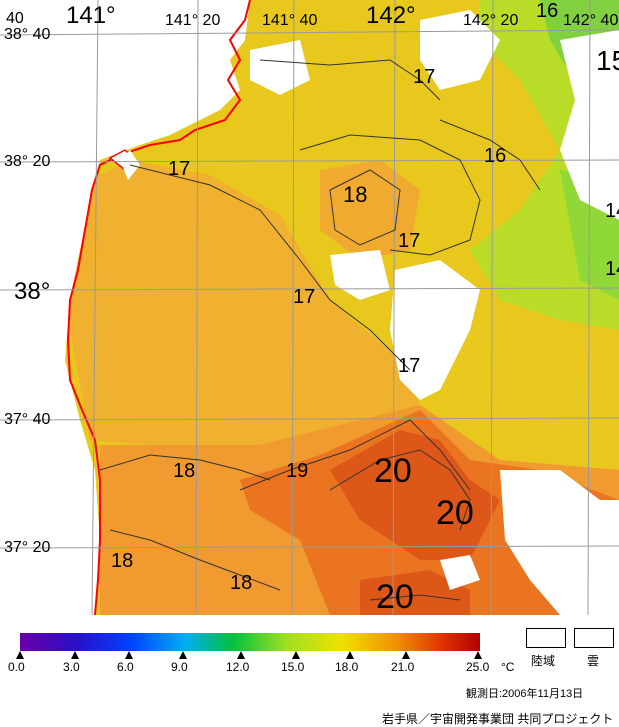  Describe the element at coordinates (403, 667) in the screenshot. I see `colorbar-tick-label: 21.0` at that location.